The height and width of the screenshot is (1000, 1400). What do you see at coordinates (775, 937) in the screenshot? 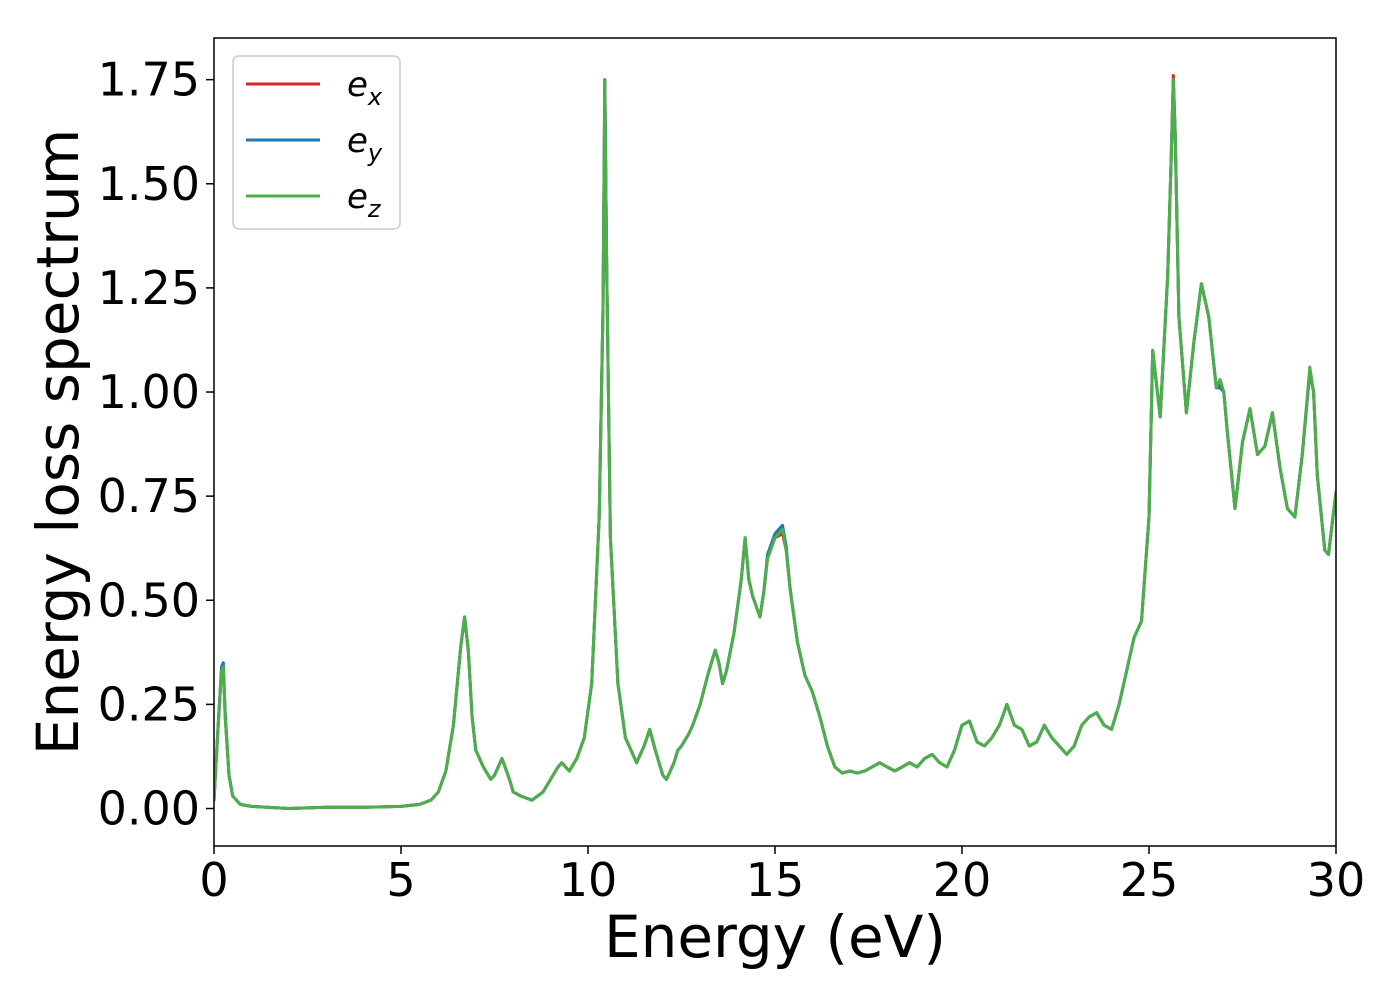
I see `x-axis-label: Energy (eV)` at bounding box center [775, 937].